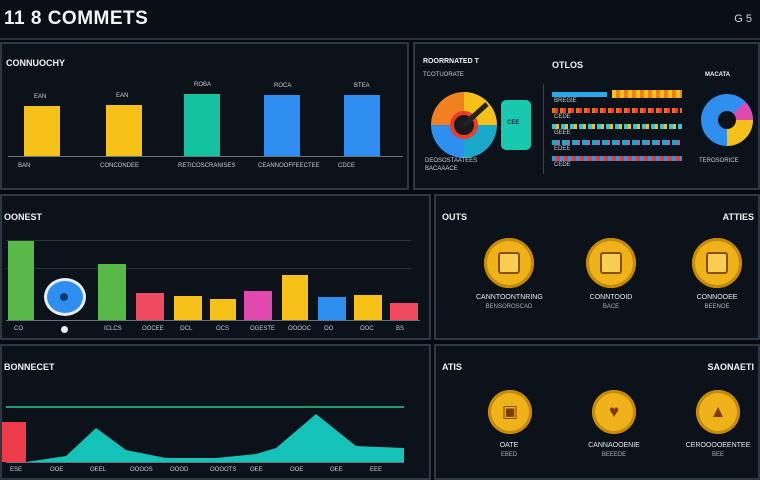 The image size is (760, 480). I want to click on axis-label-3: OEEL, so click(98, 470).